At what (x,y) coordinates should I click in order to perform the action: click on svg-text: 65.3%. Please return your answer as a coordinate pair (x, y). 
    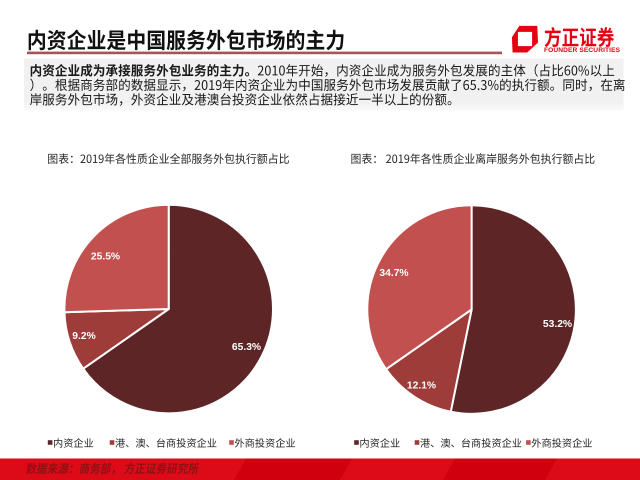
    Looking at the image, I should click on (246, 347).